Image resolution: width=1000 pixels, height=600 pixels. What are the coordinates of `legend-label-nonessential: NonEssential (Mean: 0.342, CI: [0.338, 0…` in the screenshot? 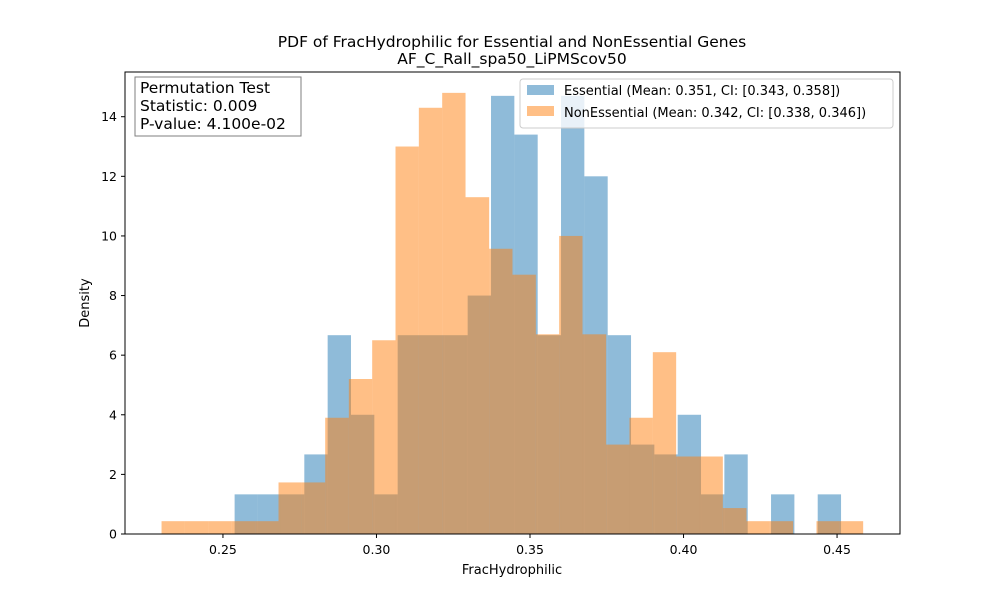 It's located at (715, 113).